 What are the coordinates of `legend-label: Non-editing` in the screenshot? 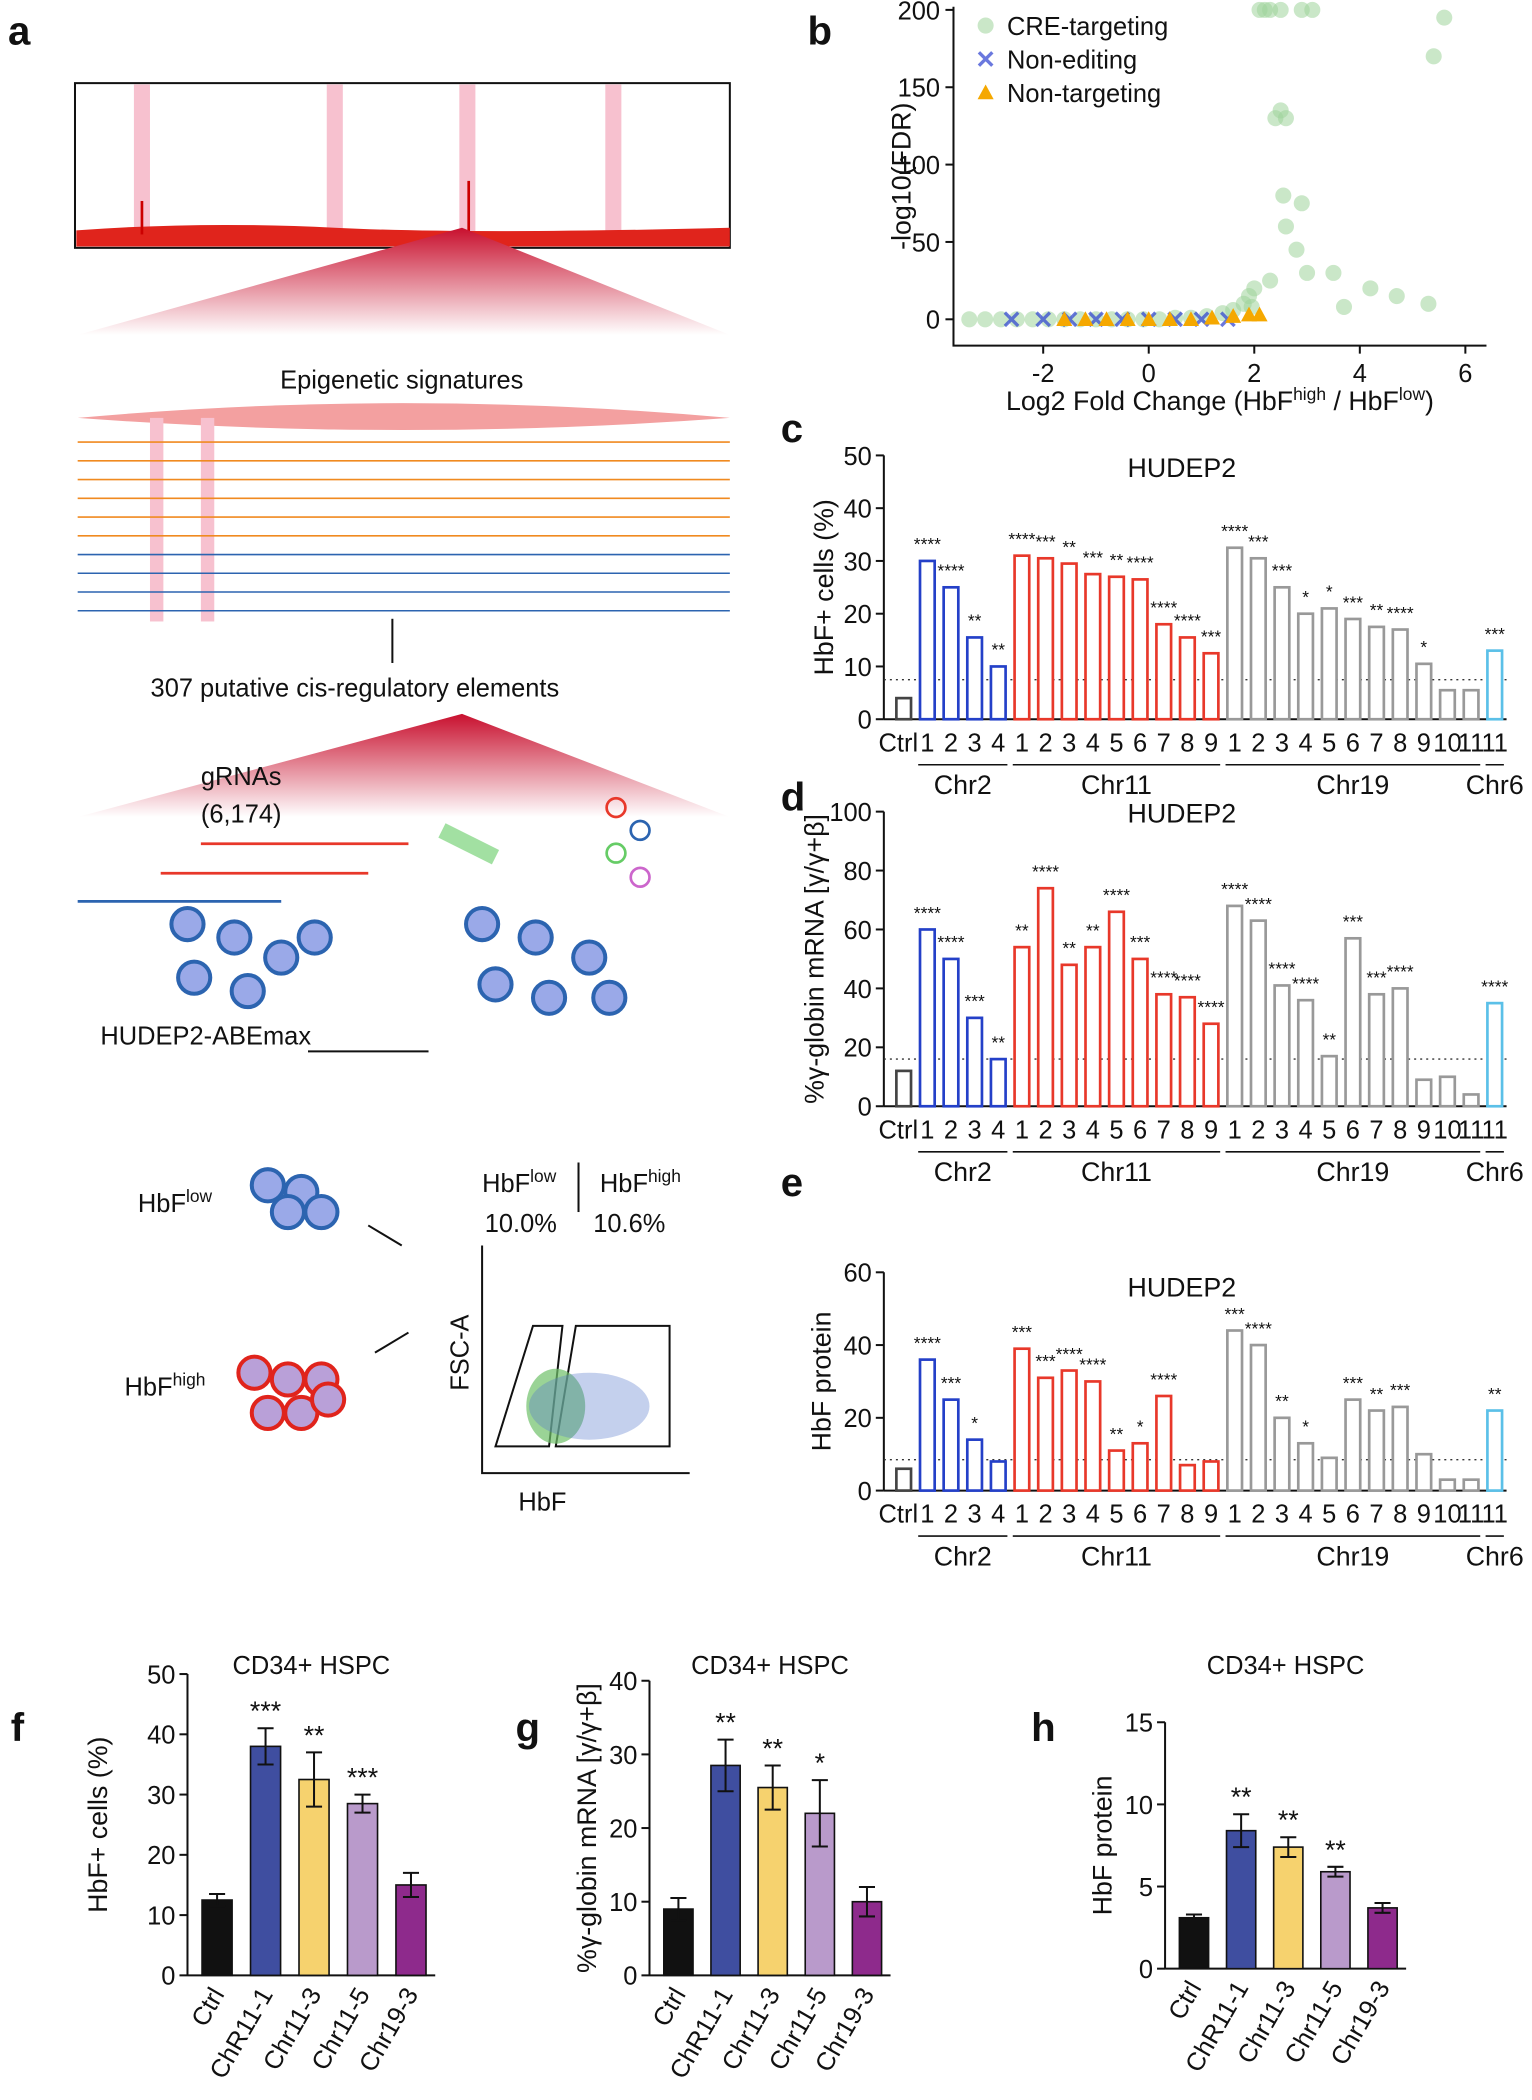 It's located at (1072, 60).